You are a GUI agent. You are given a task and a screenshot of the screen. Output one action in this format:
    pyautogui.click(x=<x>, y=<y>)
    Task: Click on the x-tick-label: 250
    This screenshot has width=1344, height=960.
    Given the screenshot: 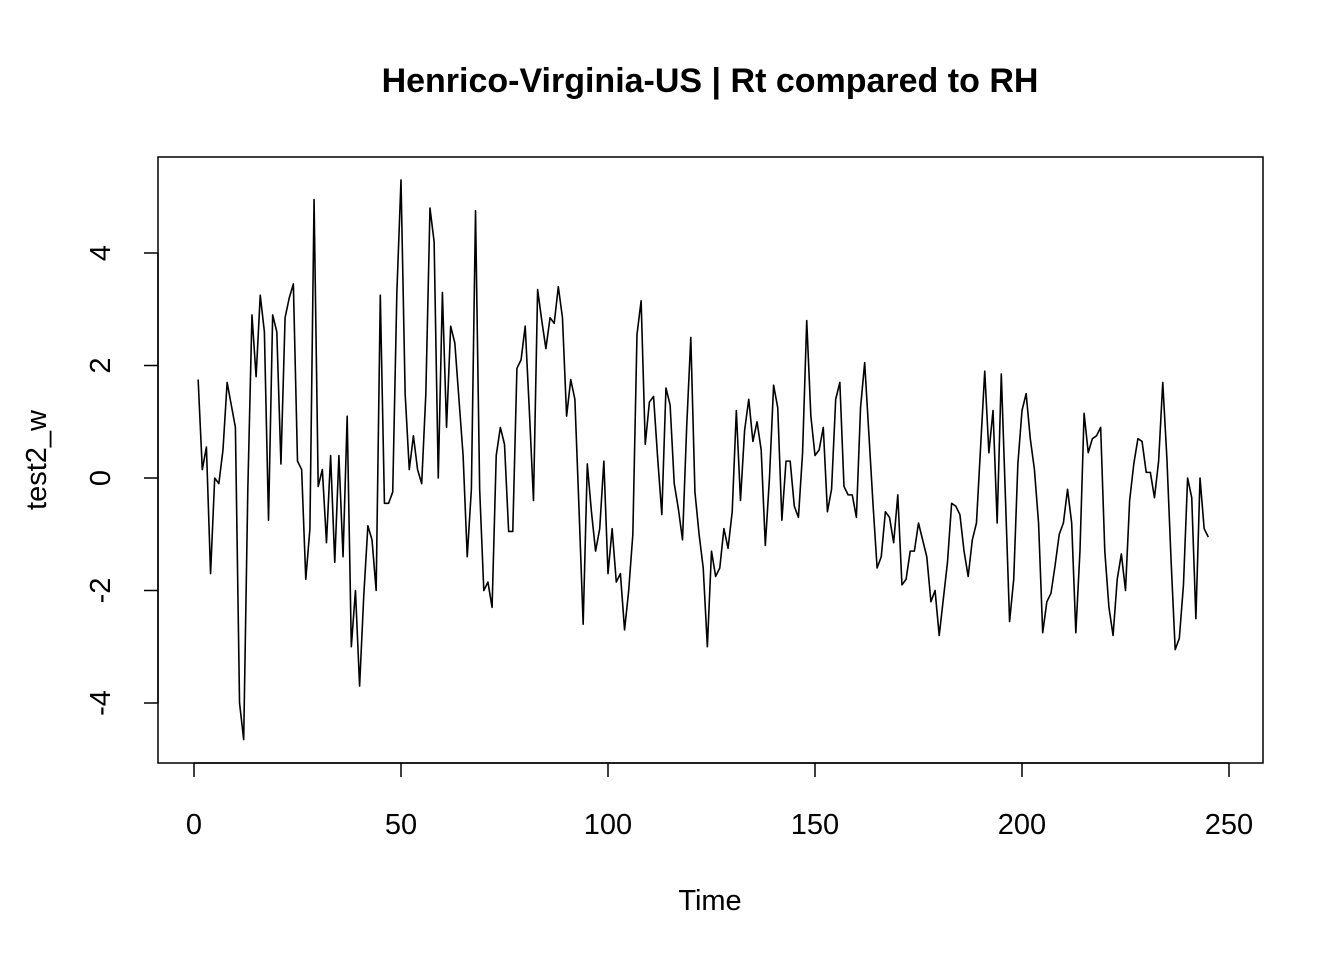 What is the action you would take?
    pyautogui.click(x=1229, y=825)
    